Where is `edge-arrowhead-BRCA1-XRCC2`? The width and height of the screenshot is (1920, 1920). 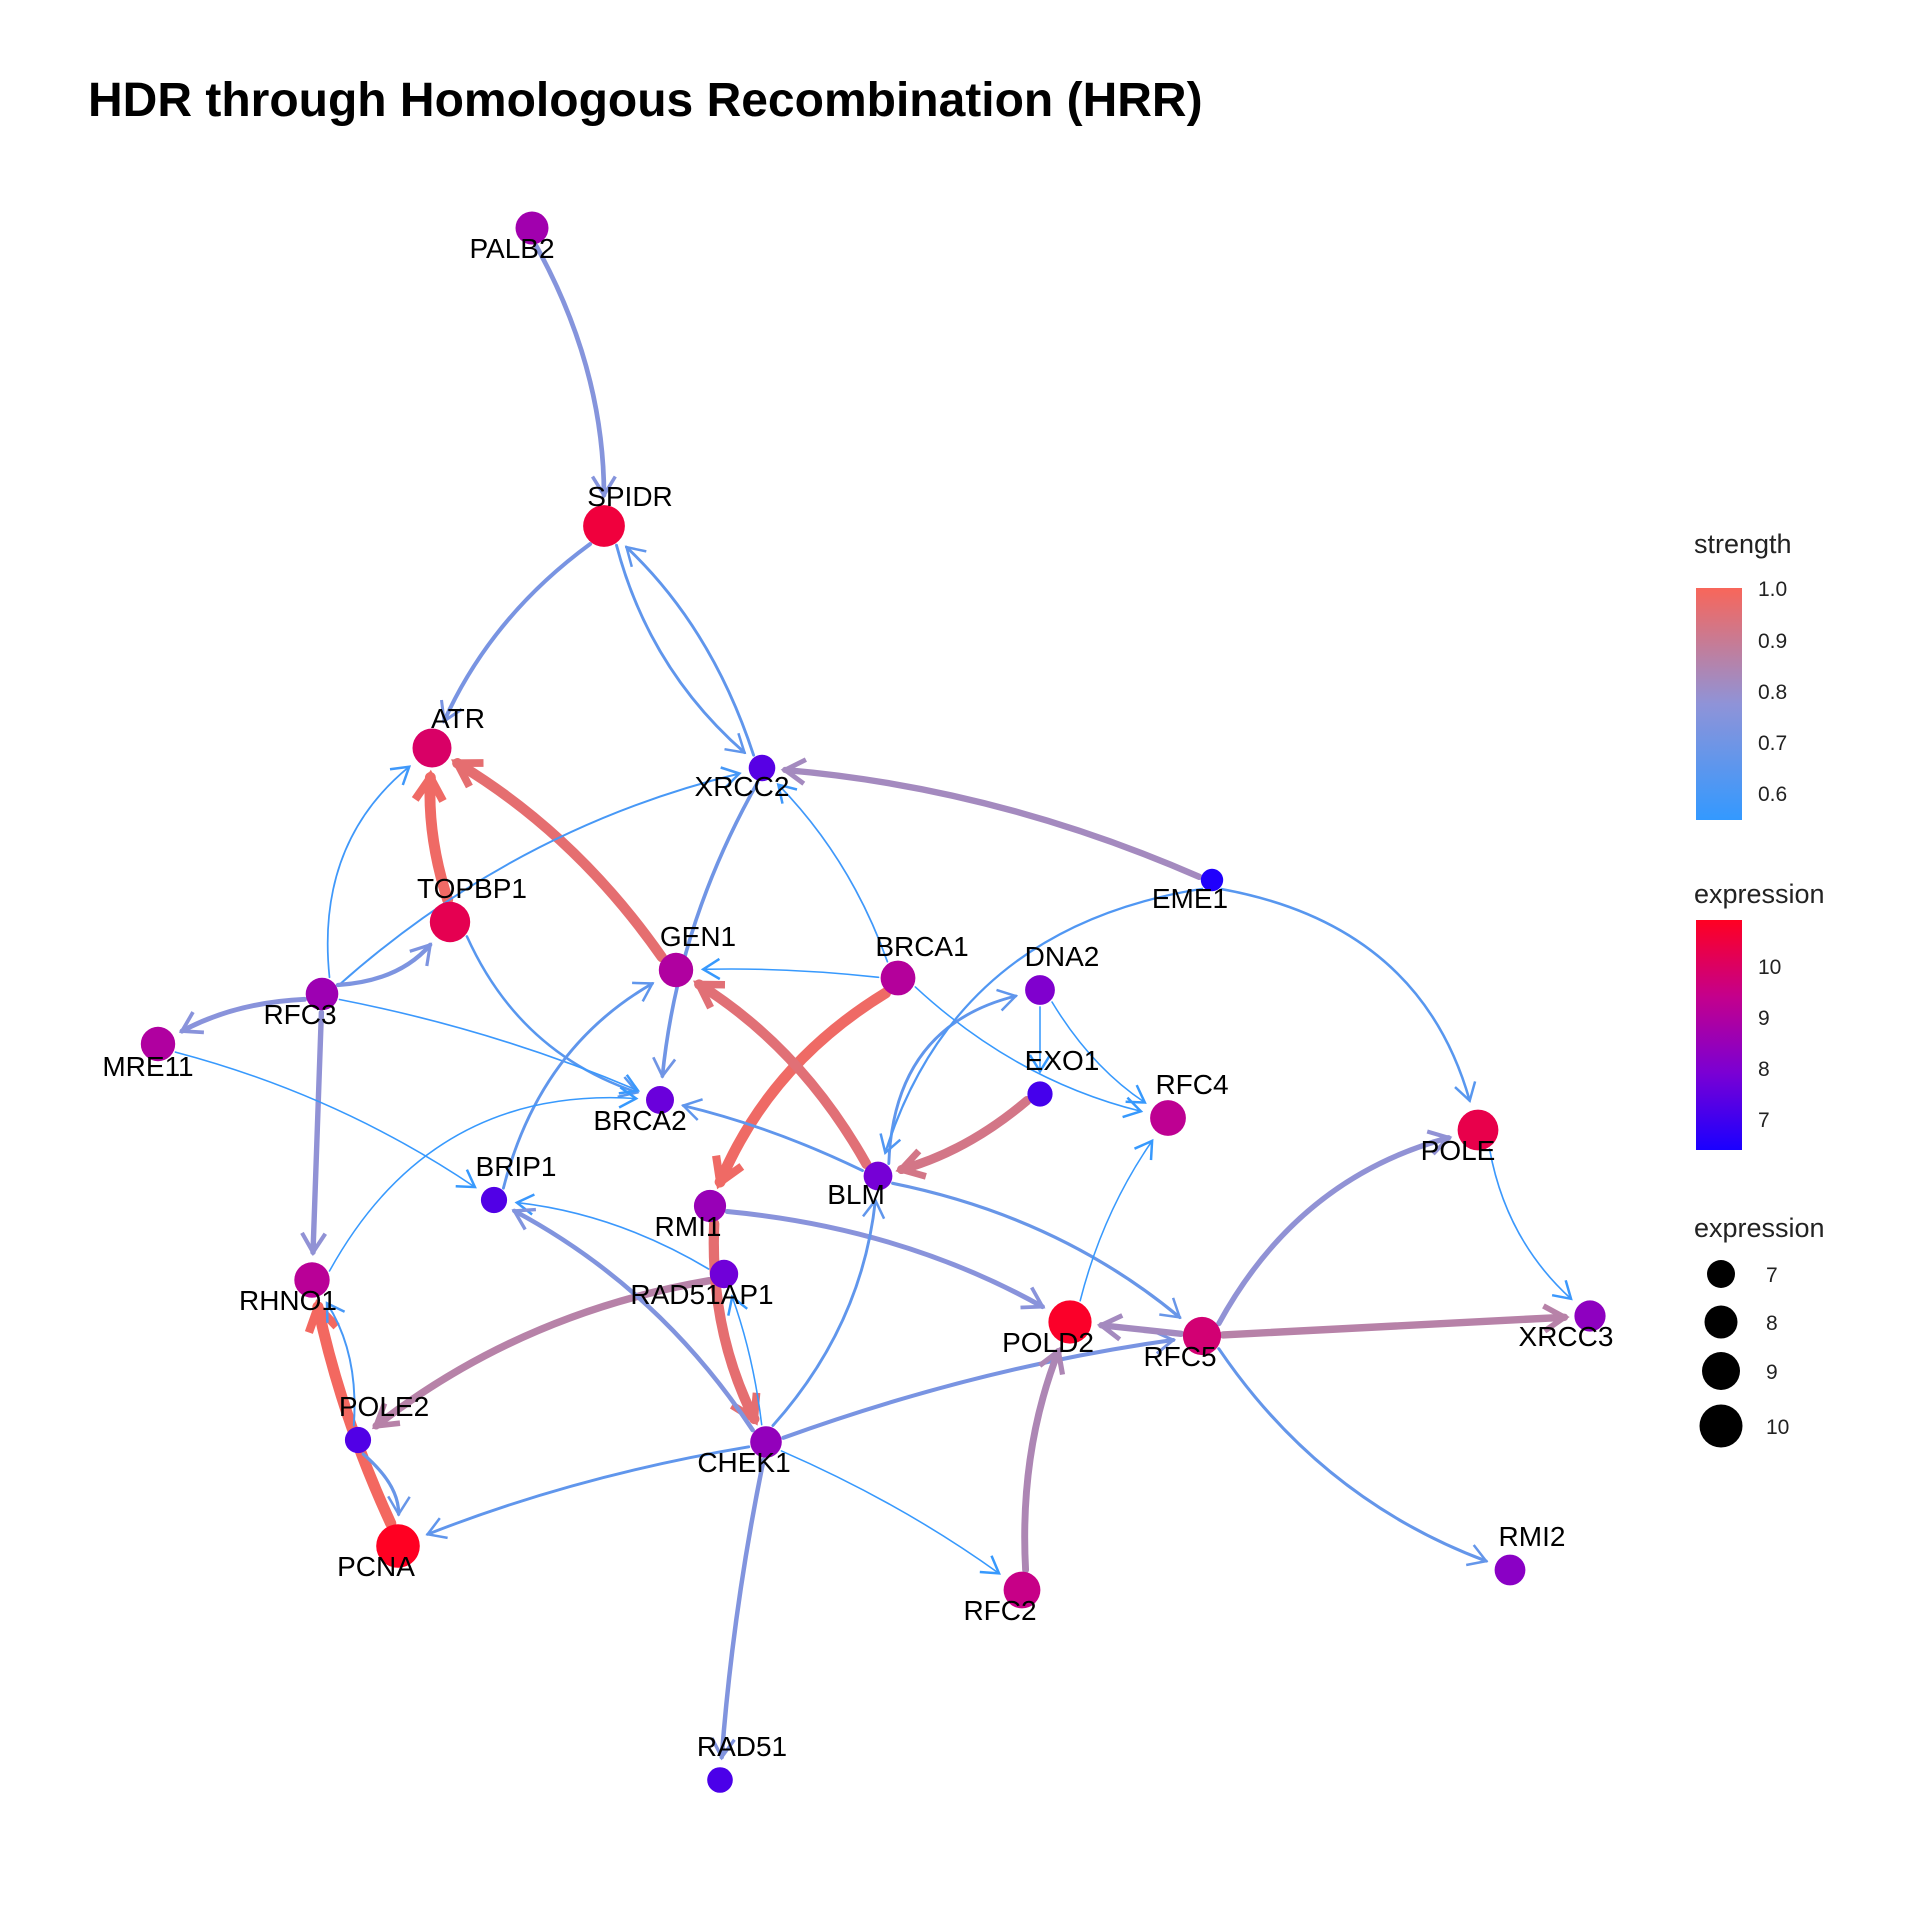 edge-arrowhead-BRCA1-XRCC2 is located at coordinates (787, 793).